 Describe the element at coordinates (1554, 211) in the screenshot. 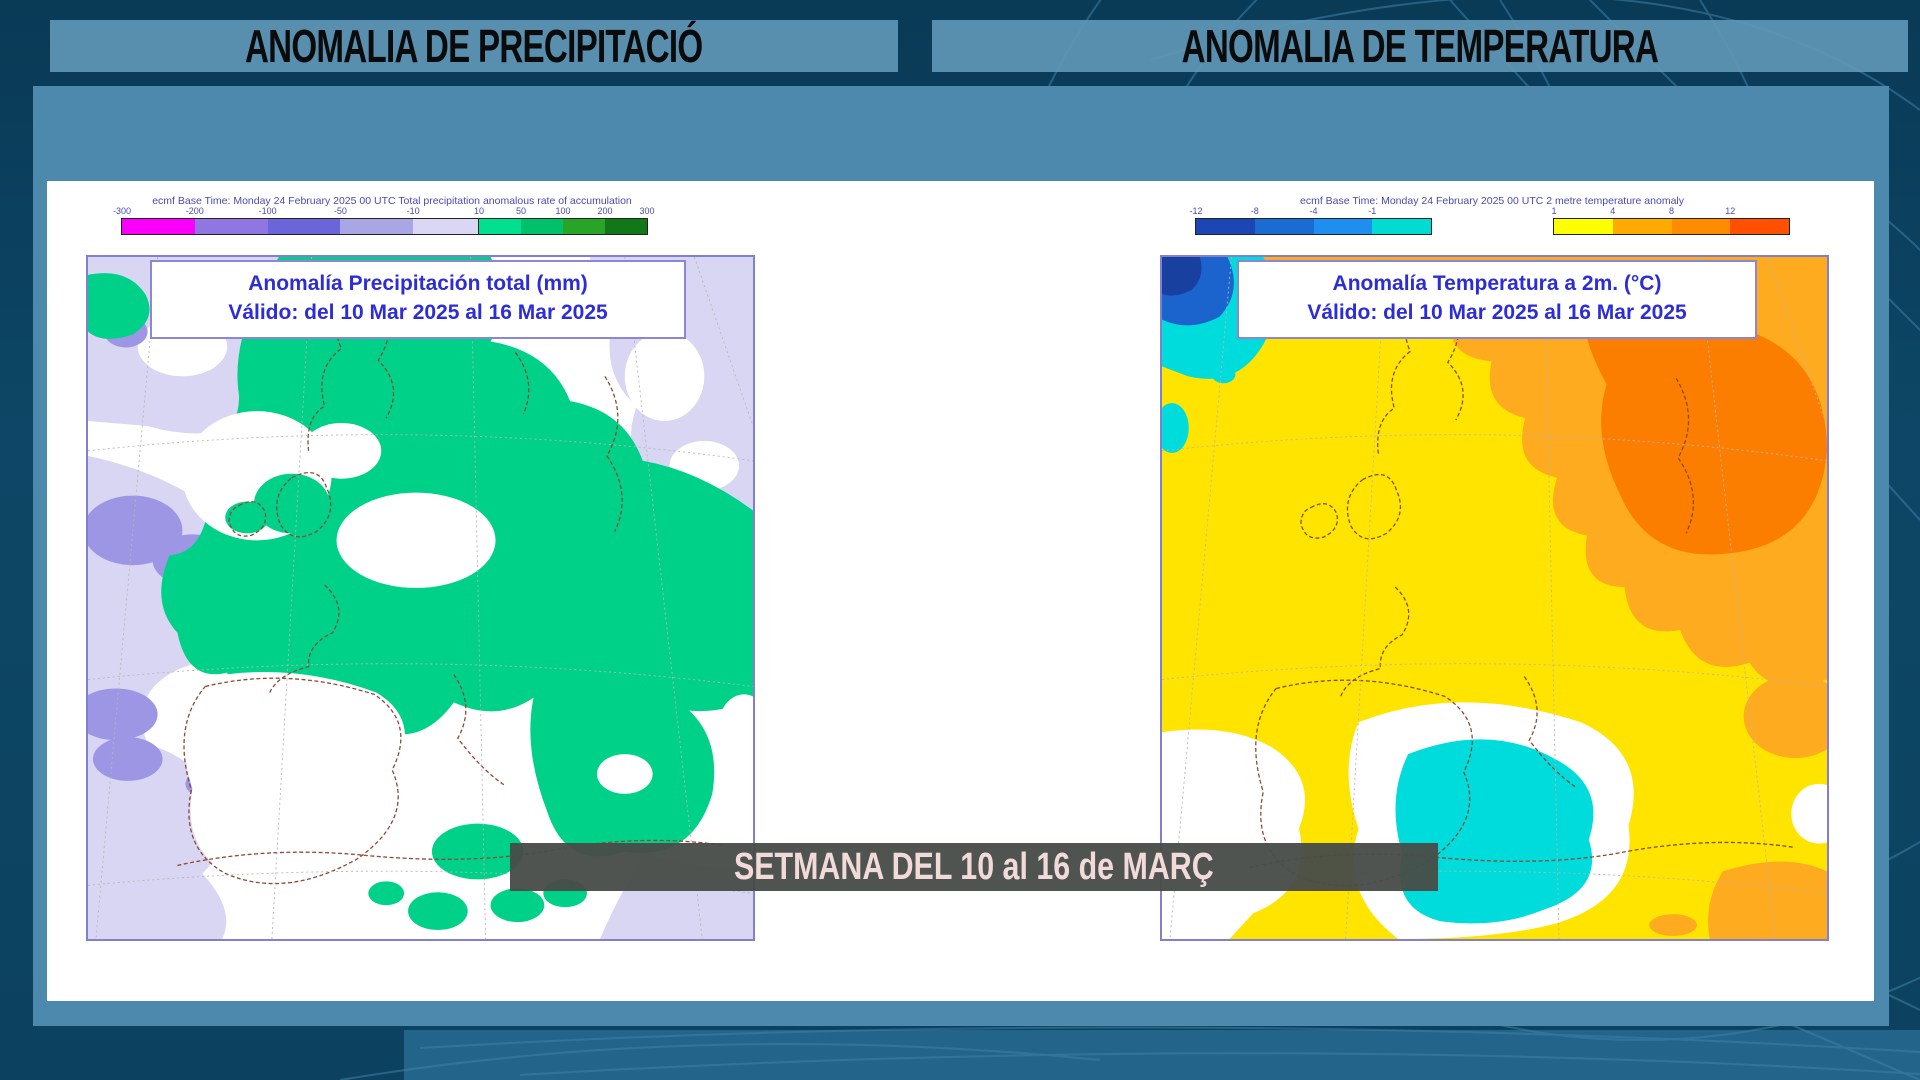

I see `colorbar-tick: 1` at that location.